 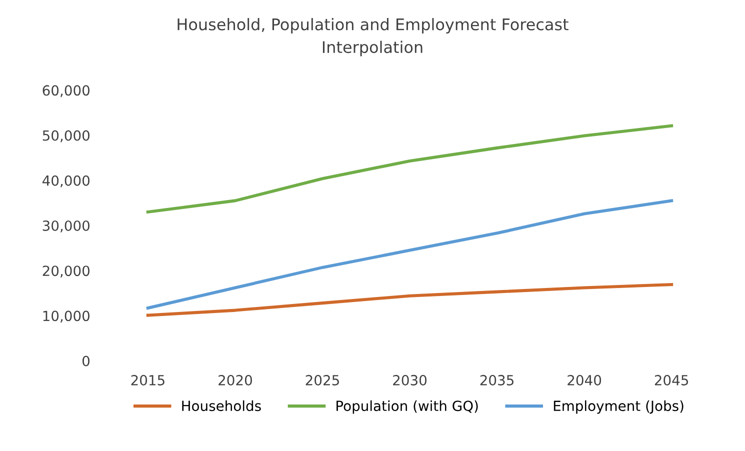 I want to click on y-tick-label: 10,000, so click(x=66, y=316).